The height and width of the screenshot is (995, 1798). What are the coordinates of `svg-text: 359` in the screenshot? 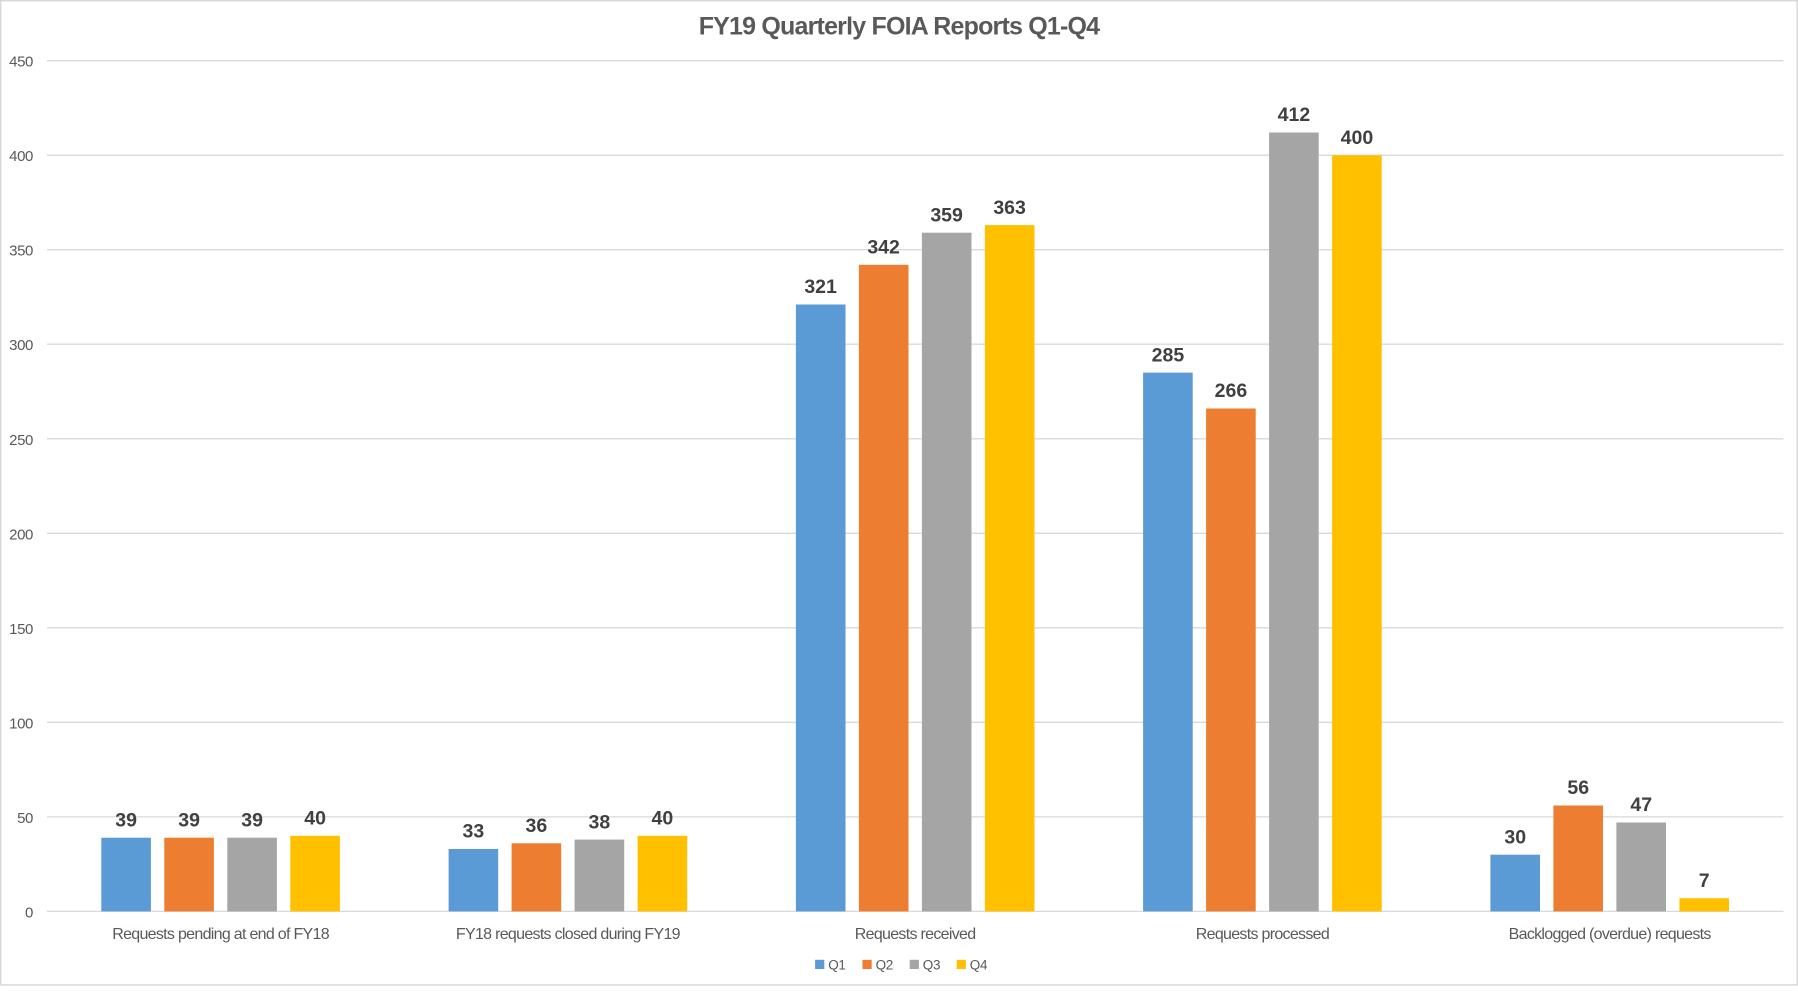 It's located at (946, 215).